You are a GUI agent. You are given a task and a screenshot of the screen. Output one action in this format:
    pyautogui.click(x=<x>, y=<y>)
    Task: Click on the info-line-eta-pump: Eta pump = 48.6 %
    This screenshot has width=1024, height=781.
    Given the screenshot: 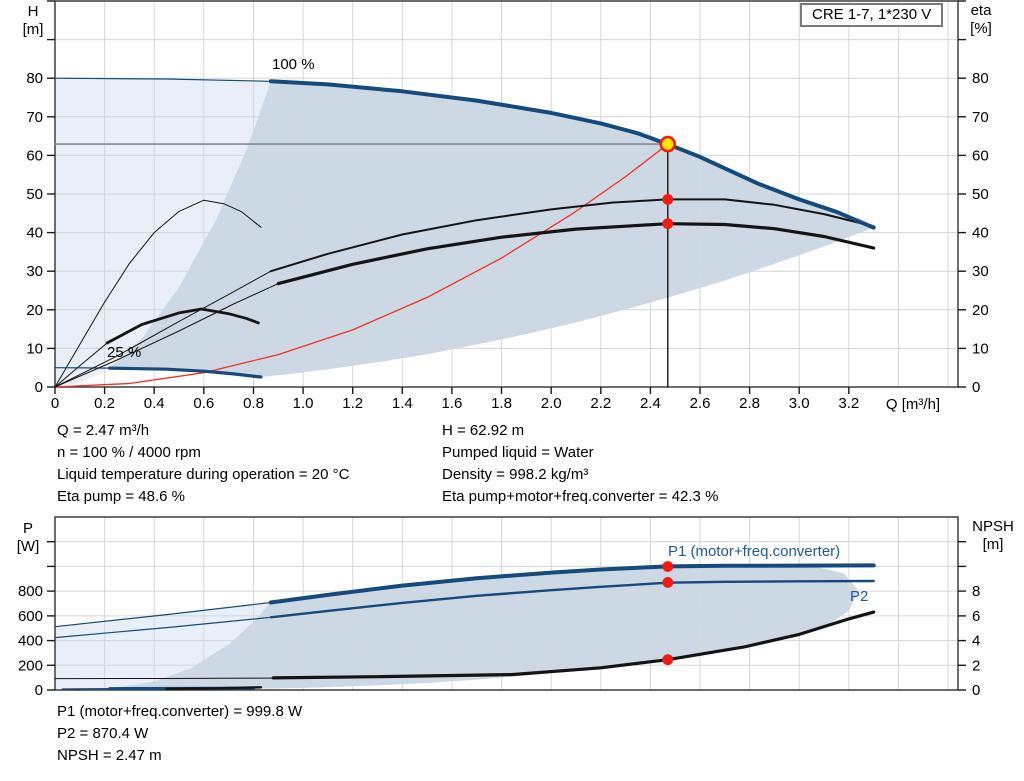 What is the action you would take?
    pyautogui.click(x=121, y=496)
    